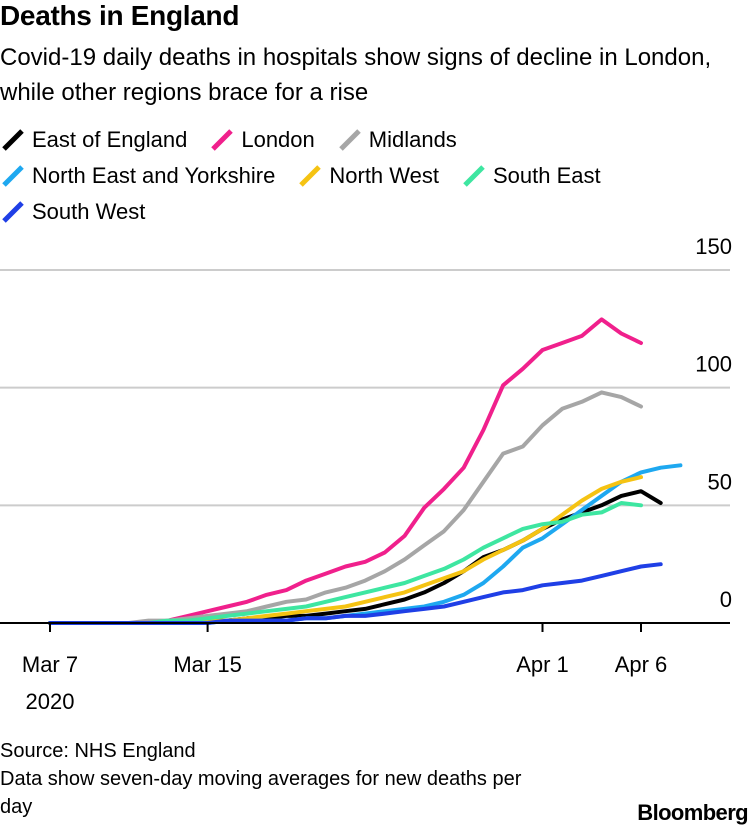 The width and height of the screenshot is (750, 828). Describe the element at coordinates (110, 139) in the screenshot. I see `legend-label-east-of-england: East of England` at that location.